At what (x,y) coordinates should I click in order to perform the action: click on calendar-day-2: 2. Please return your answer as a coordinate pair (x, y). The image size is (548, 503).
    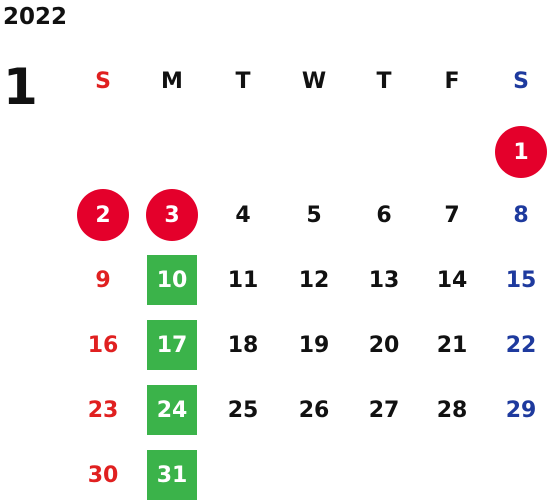
    Looking at the image, I should click on (103, 215).